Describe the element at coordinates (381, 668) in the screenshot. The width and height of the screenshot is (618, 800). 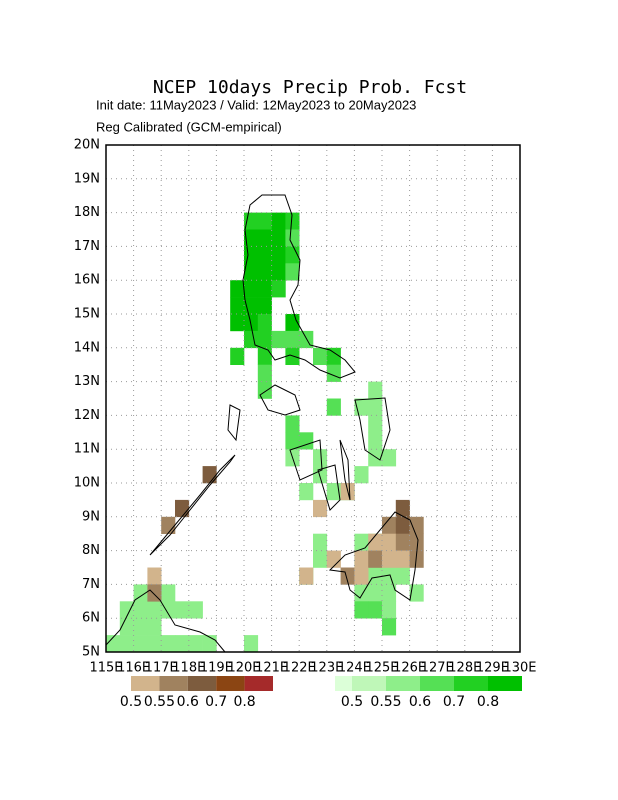
I see `x-tick-label: 125E` at that location.